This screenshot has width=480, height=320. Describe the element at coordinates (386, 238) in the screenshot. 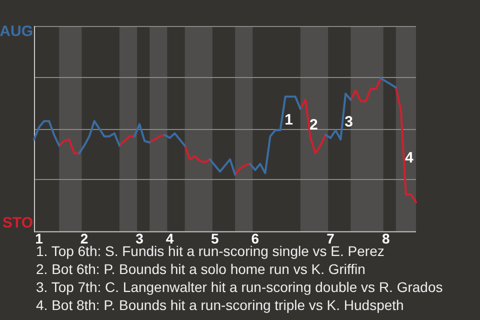

I see `x-tick-label: 8` at that location.